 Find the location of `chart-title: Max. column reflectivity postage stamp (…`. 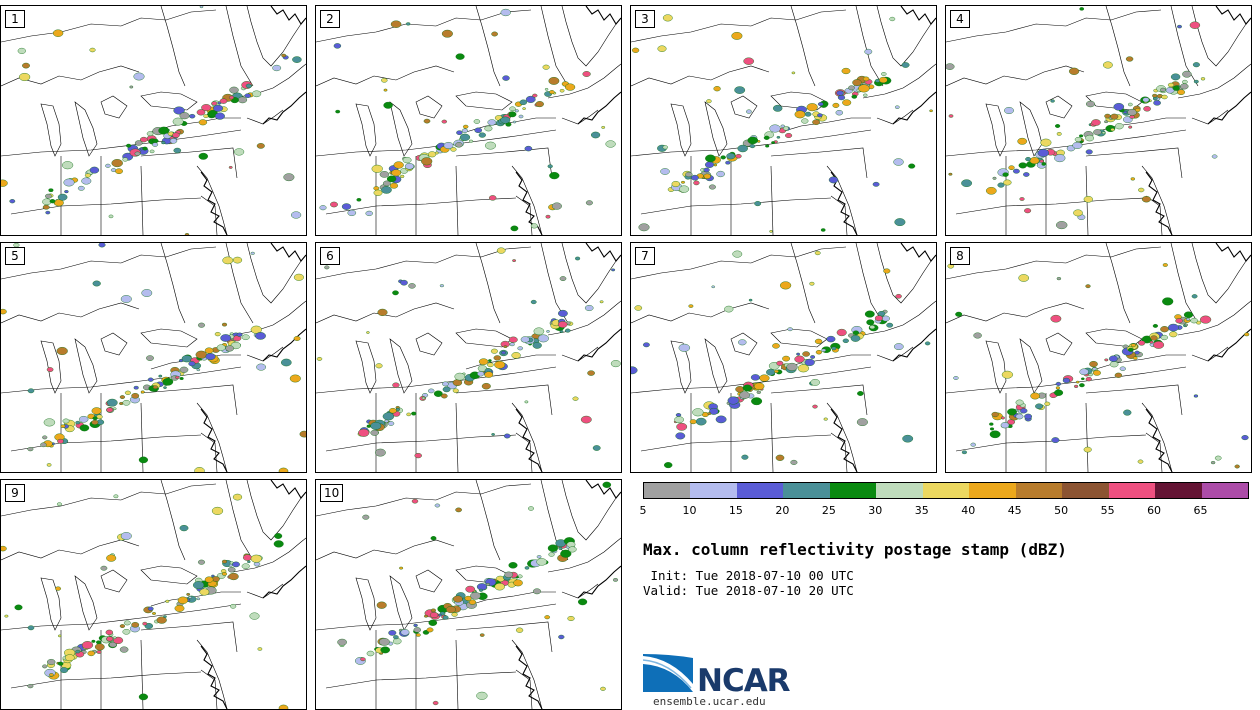

chart-title: Max. column reflectivity postage stamp (… is located at coordinates (855, 549).